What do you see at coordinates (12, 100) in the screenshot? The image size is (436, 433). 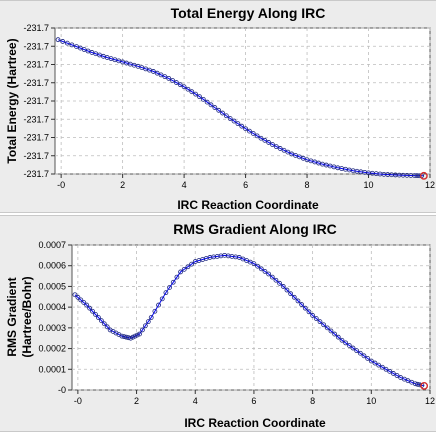 I see `y-axis-label: Total Energy (Hartree)` at bounding box center [12, 100].